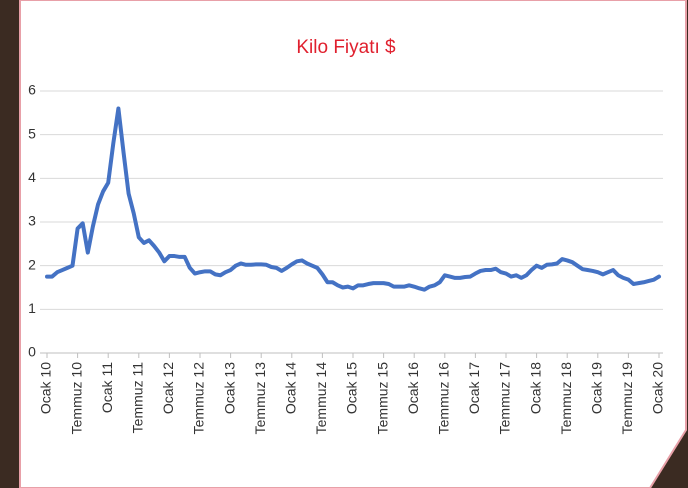 This screenshot has height=488, width=688. Describe the element at coordinates (535, 388) in the screenshot. I see `x-tick-label: Ocak 18` at that location.